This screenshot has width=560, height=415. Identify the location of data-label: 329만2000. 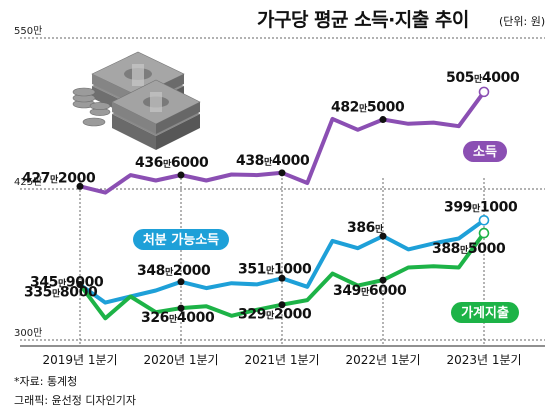
(275, 315).